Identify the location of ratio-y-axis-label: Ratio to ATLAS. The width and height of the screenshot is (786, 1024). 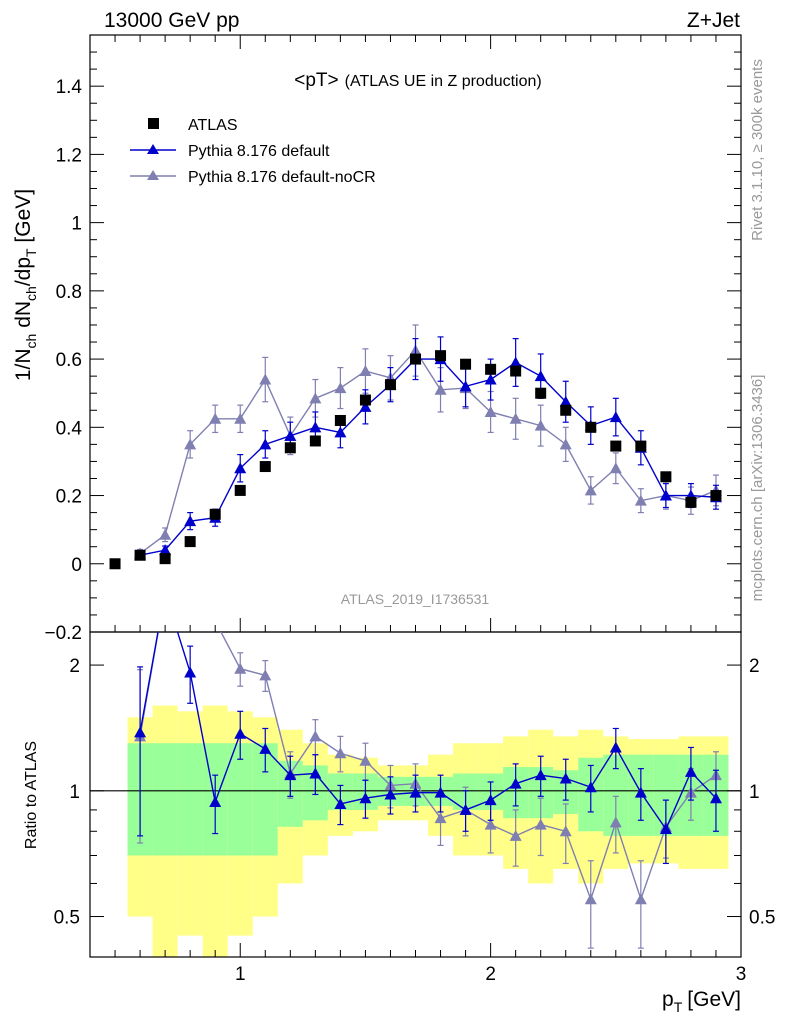
(31, 795).